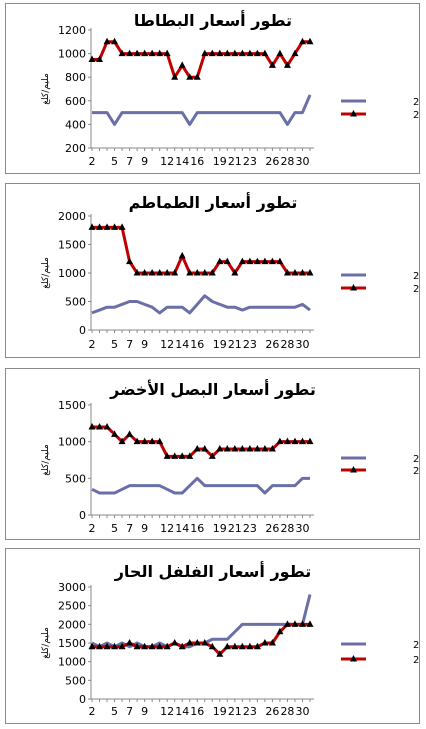 Image resolution: width=426 pixels, height=729 pixels. What do you see at coordinates (213, 202) in the screenshot?
I see `chart-title: تطور أسعار الطماطم` at bounding box center [213, 202].